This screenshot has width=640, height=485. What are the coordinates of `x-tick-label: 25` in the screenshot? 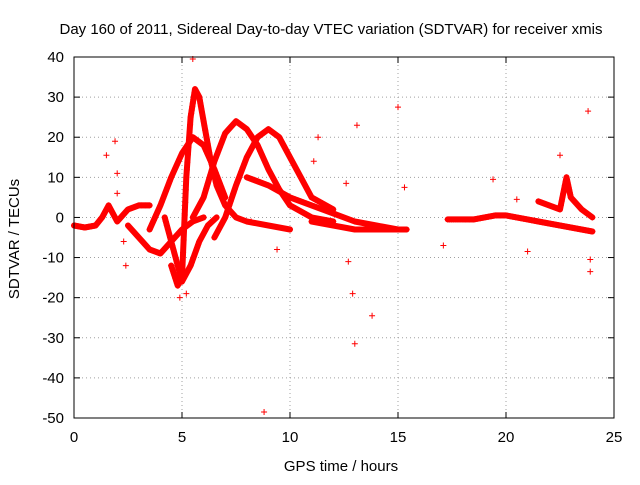 It's located at (614, 437).